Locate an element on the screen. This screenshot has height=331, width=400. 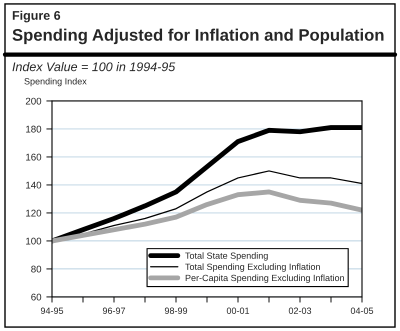
y-tick-label: 160 is located at coordinates (34, 157).